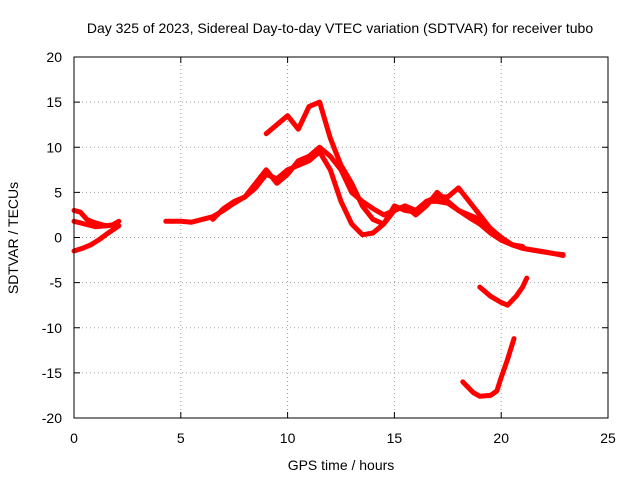 The image size is (640, 480). What do you see at coordinates (52, 418) in the screenshot?
I see `y-tick-label: -20` at bounding box center [52, 418].